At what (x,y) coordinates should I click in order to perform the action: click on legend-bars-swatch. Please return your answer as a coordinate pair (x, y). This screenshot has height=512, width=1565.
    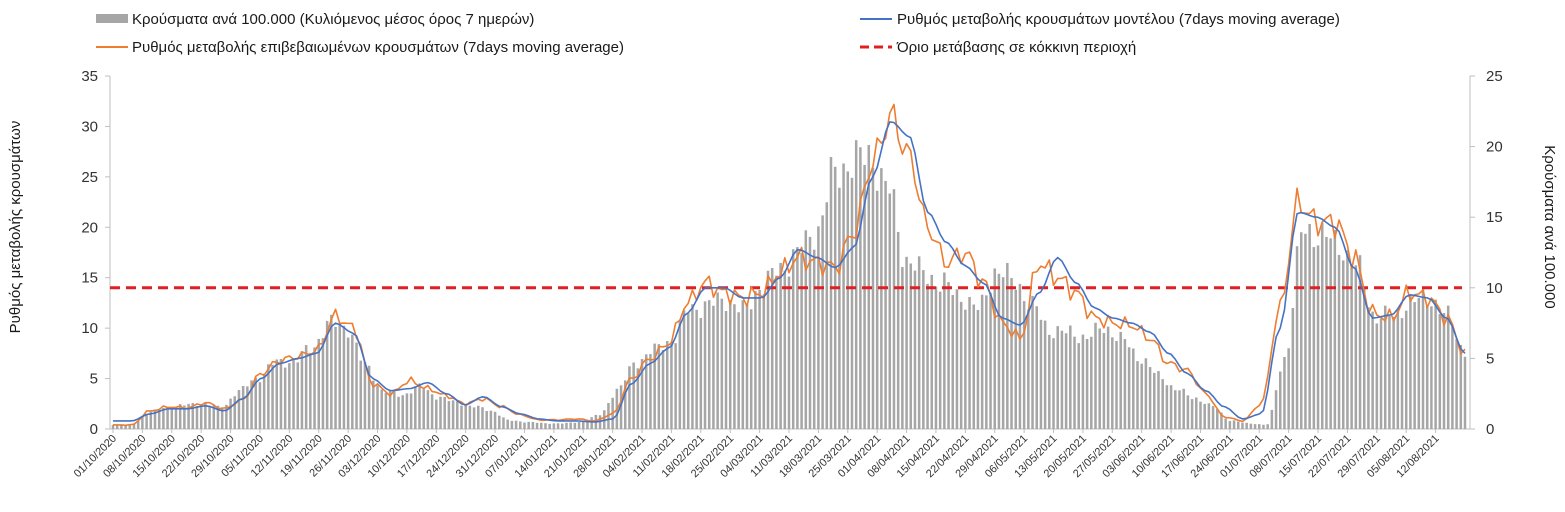
    Looking at the image, I should click on (112, 18).